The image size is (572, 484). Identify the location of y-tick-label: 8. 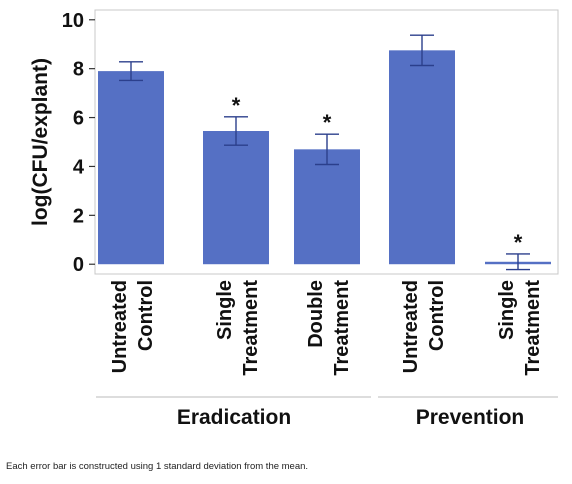
(78, 70).